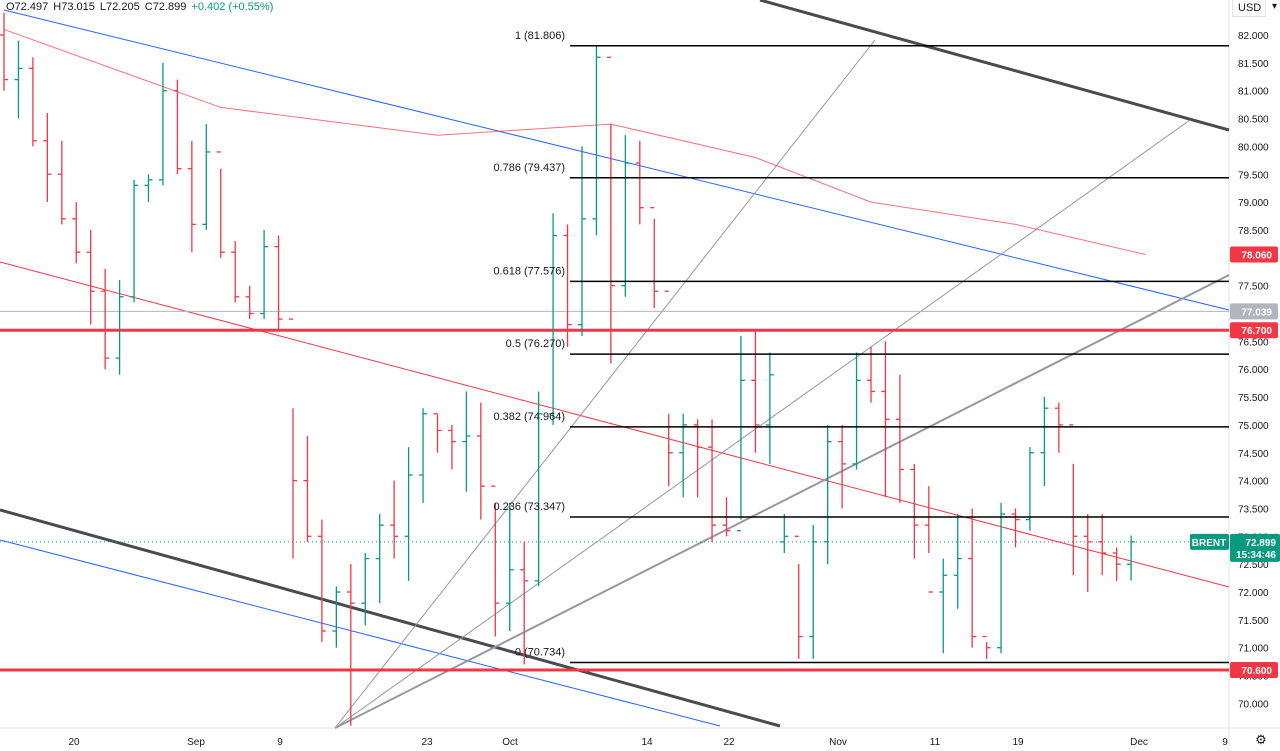 The width and height of the screenshot is (1280, 751). What do you see at coordinates (529, 507) in the screenshot?
I see `fib-level-label: 0.236 (73.347)` at bounding box center [529, 507].